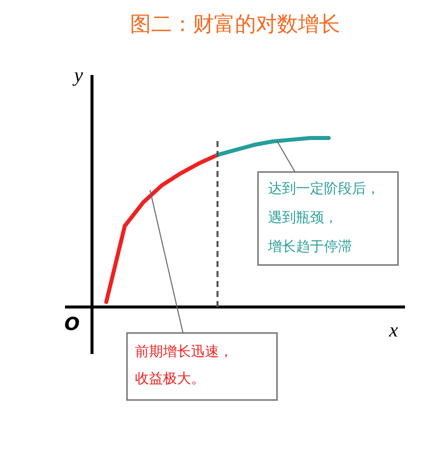  Describe the element at coordinates (184, 365) in the screenshot. I see `text: 前期增长迅速，收益极大。` at that location.